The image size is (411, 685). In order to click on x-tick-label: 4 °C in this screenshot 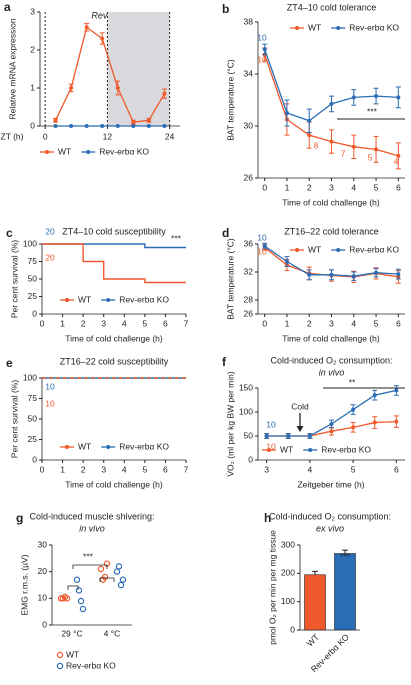, I will do `click(112, 633)`.